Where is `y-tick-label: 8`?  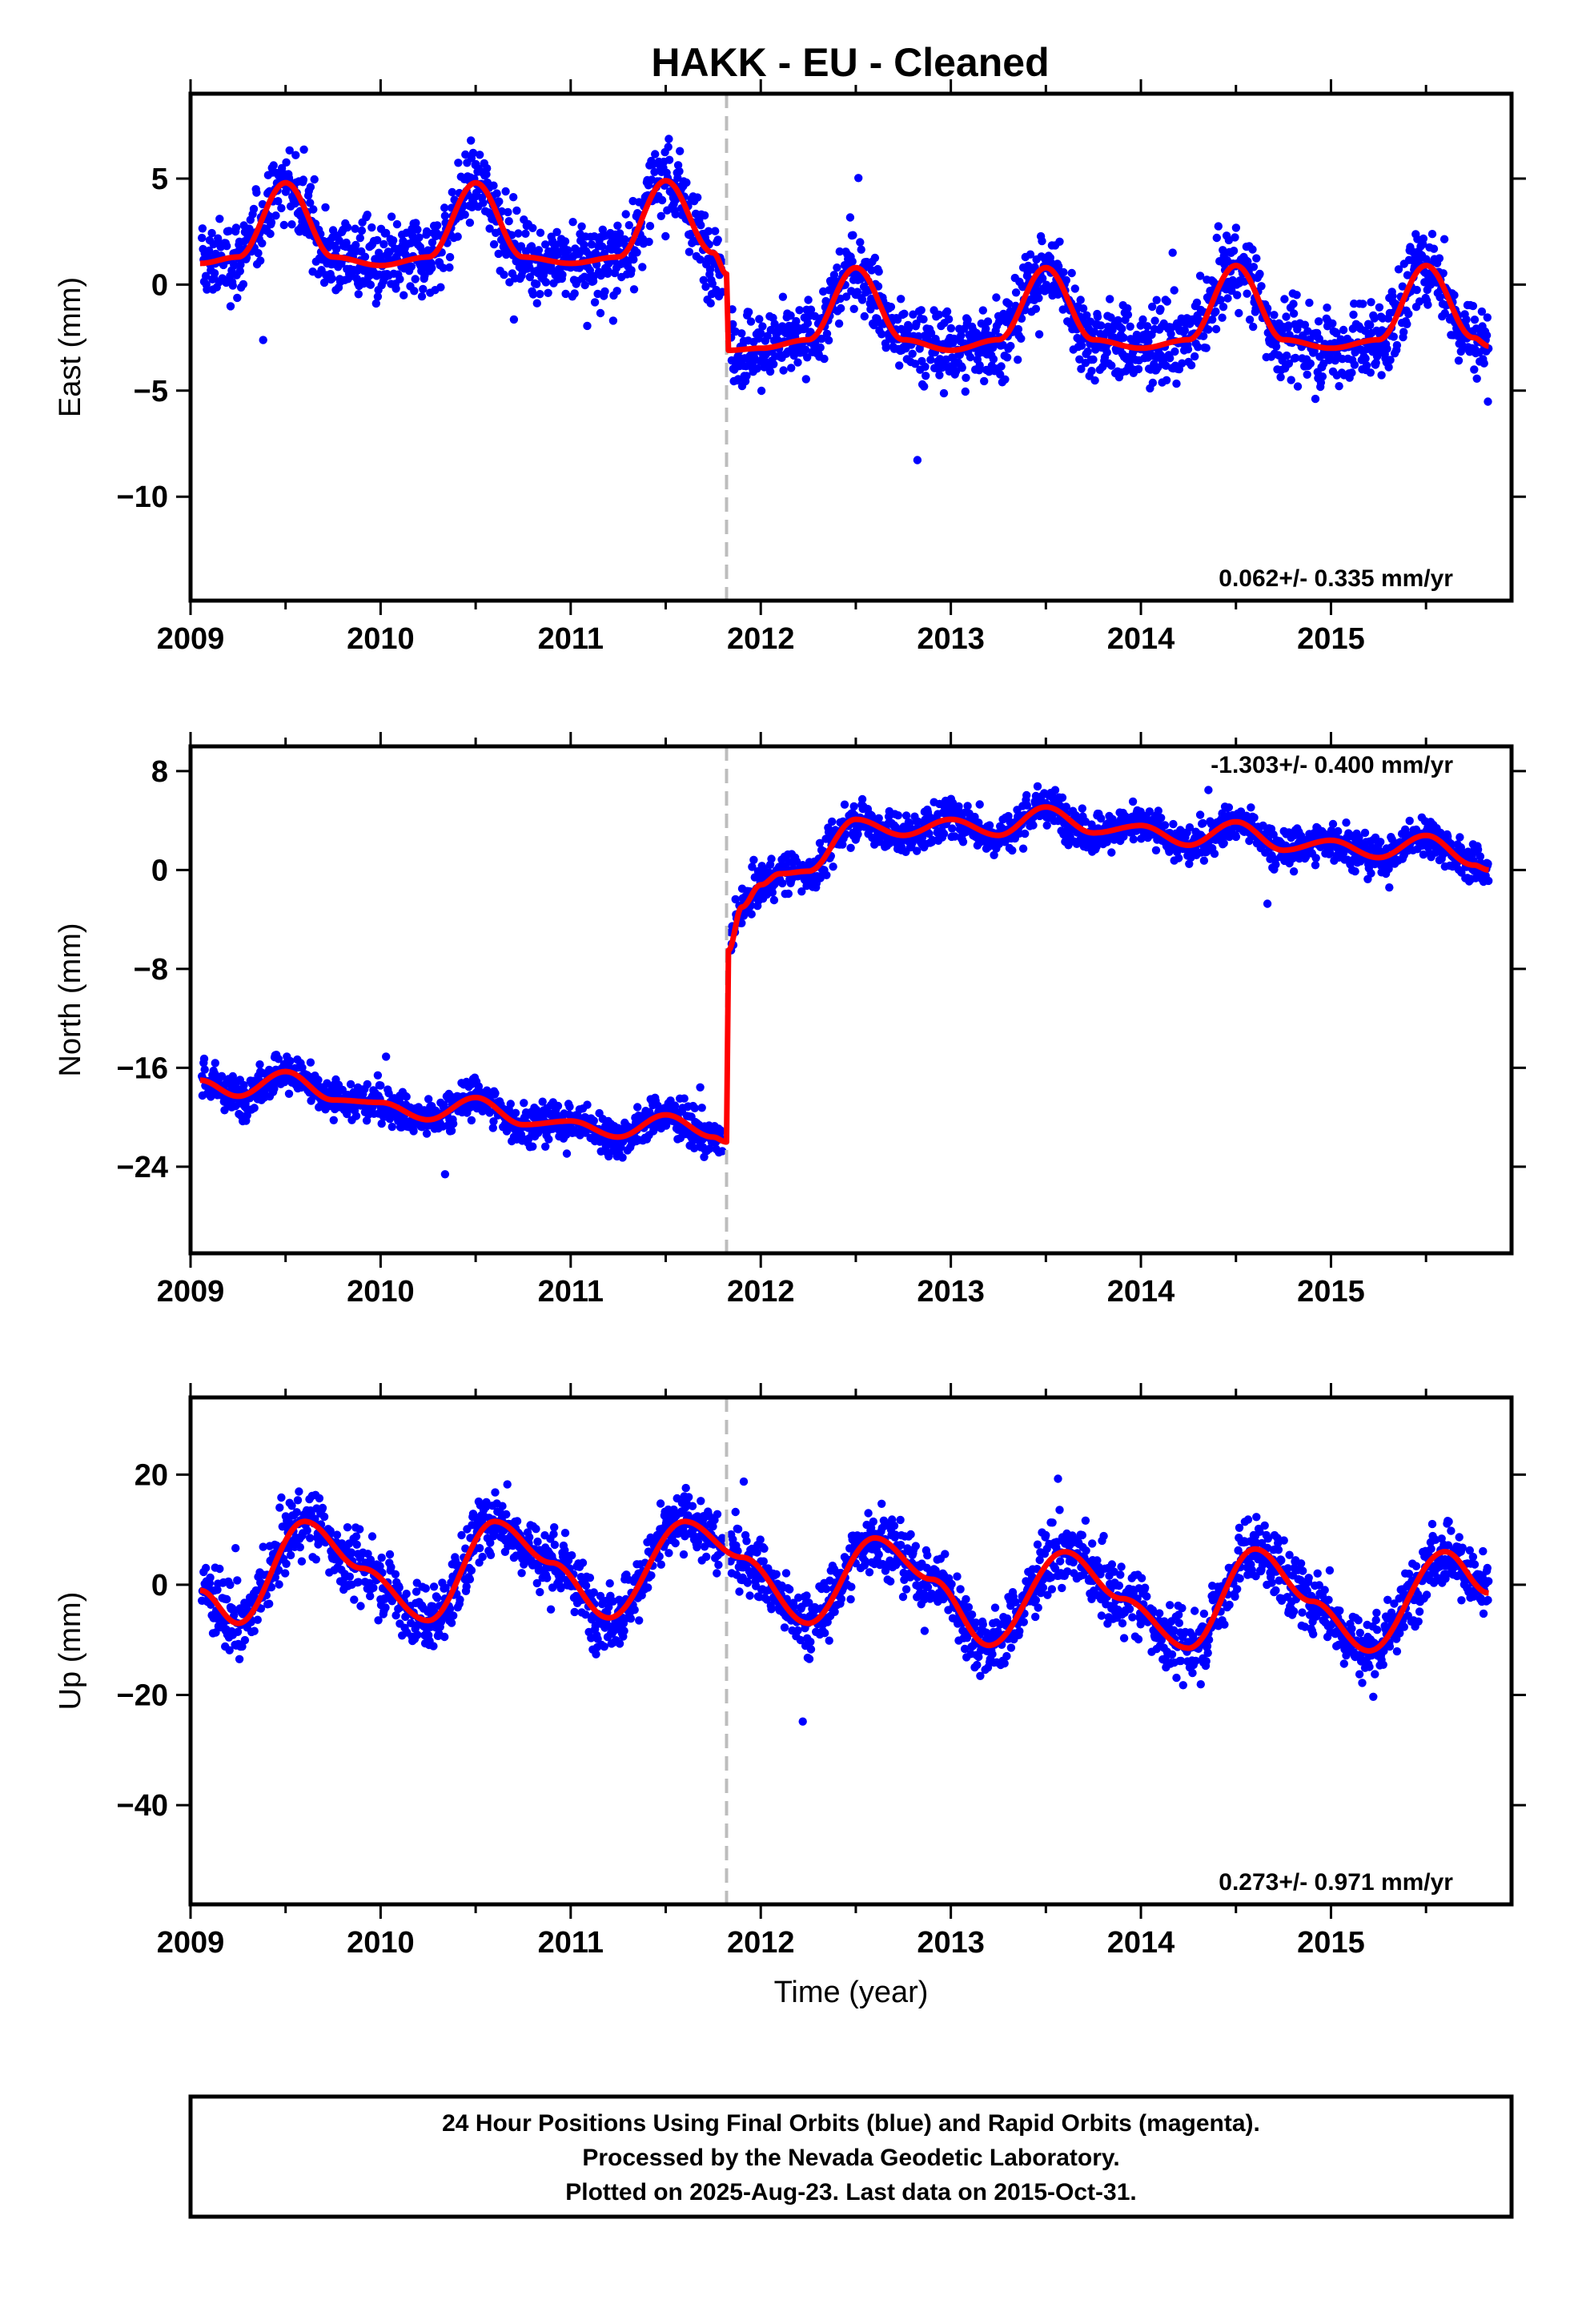 y-tick-label: 8 is located at coordinates (159, 772).